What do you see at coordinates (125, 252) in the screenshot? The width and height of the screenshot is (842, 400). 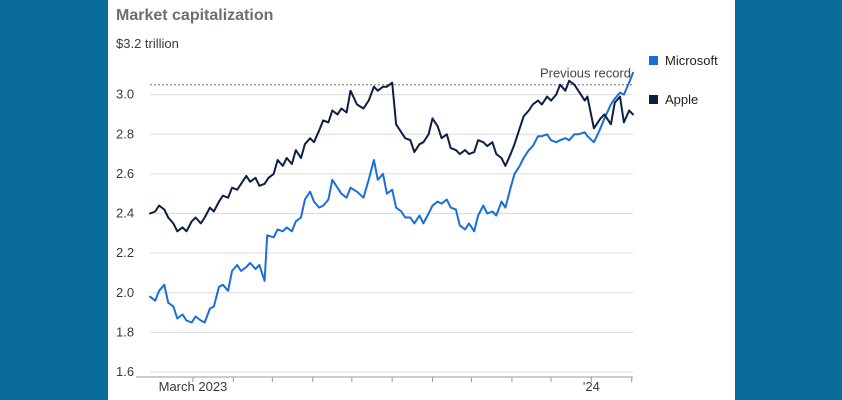 I see `y-tick-label: 2.2` at bounding box center [125, 252].